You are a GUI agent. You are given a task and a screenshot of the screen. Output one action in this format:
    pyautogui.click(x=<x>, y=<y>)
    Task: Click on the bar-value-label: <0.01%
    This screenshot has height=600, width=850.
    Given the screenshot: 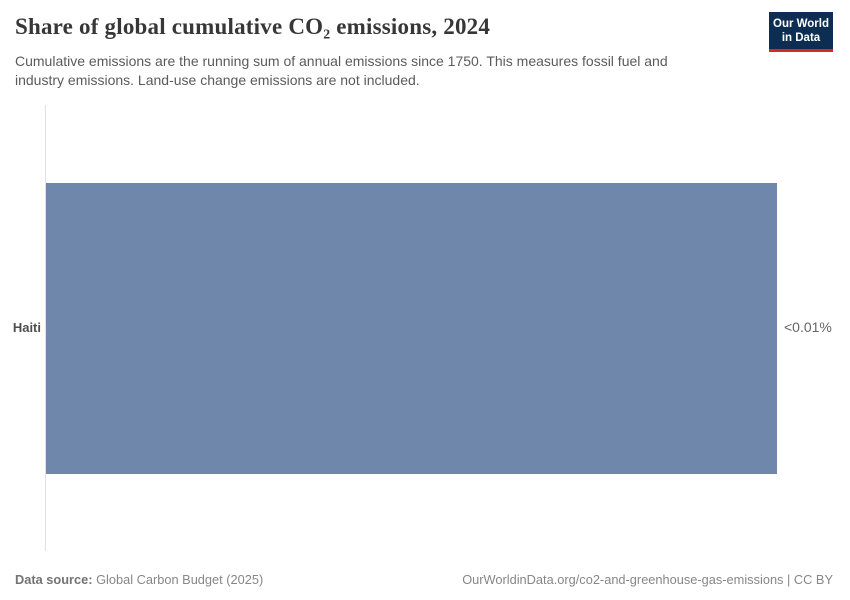 What is the action you would take?
    pyautogui.click(x=808, y=327)
    